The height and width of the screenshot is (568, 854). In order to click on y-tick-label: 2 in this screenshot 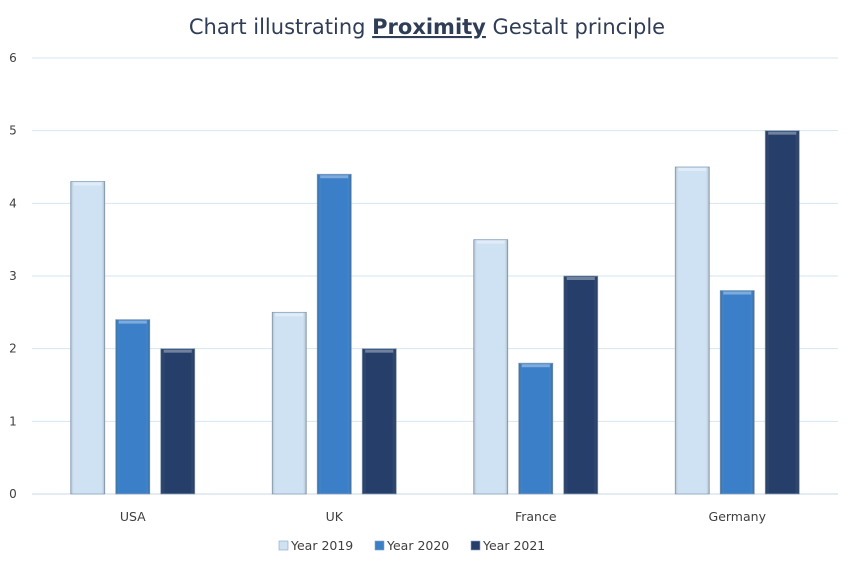, I will do `click(13, 349)`.